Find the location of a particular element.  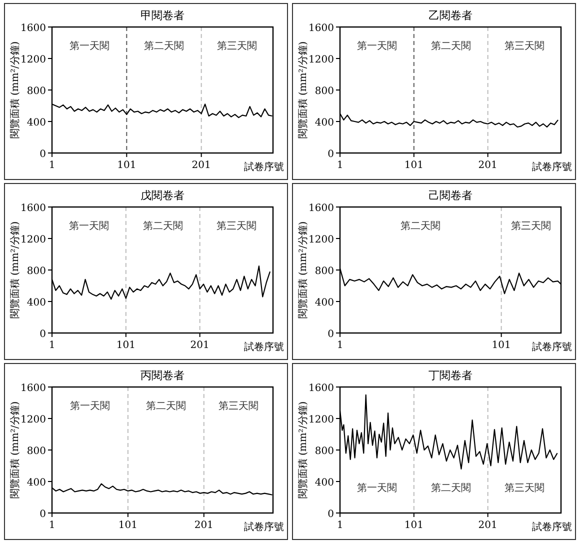

chart-title: 丙閱卷者 is located at coordinates (162, 375).